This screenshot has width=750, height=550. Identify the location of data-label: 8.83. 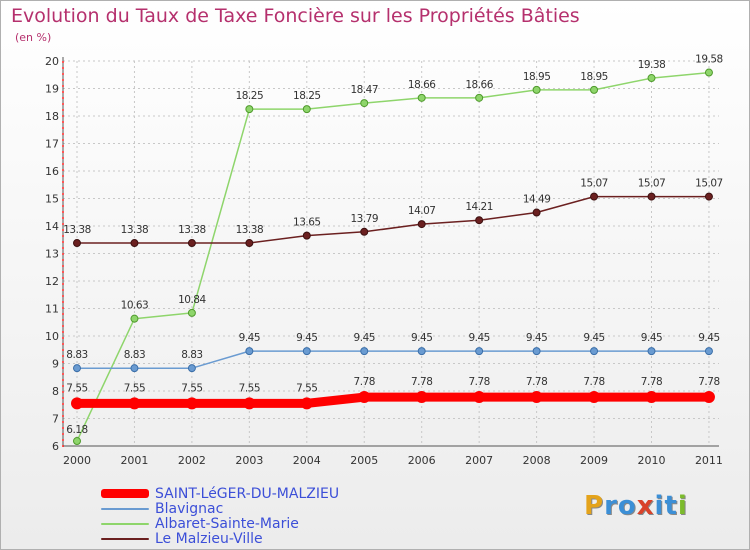
(191, 355).